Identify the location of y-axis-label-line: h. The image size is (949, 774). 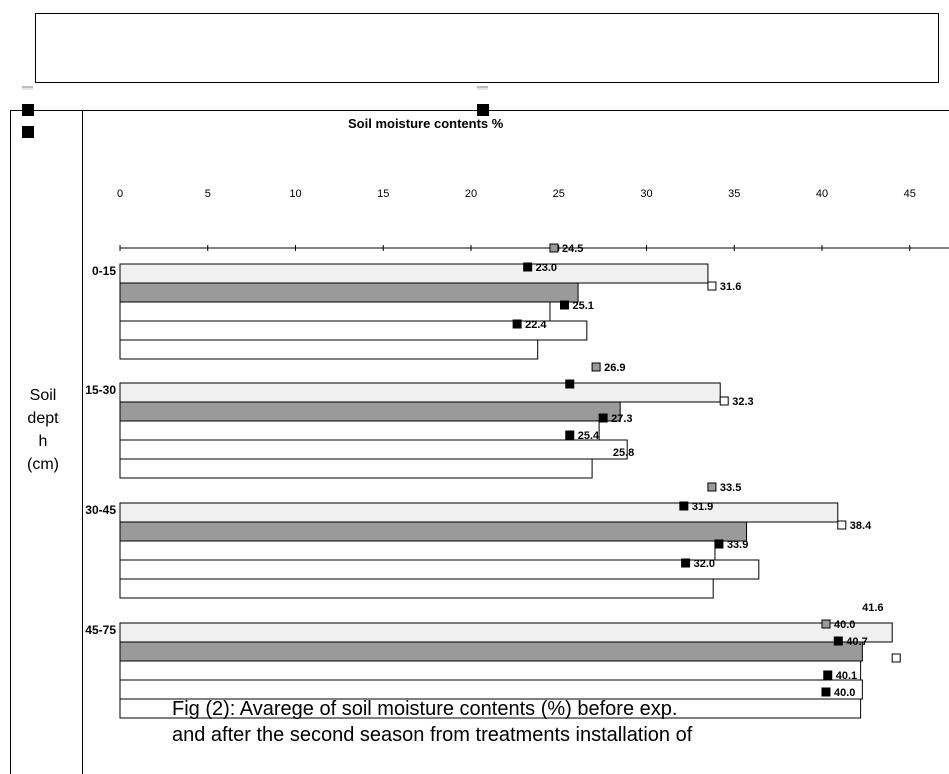
(43, 441).